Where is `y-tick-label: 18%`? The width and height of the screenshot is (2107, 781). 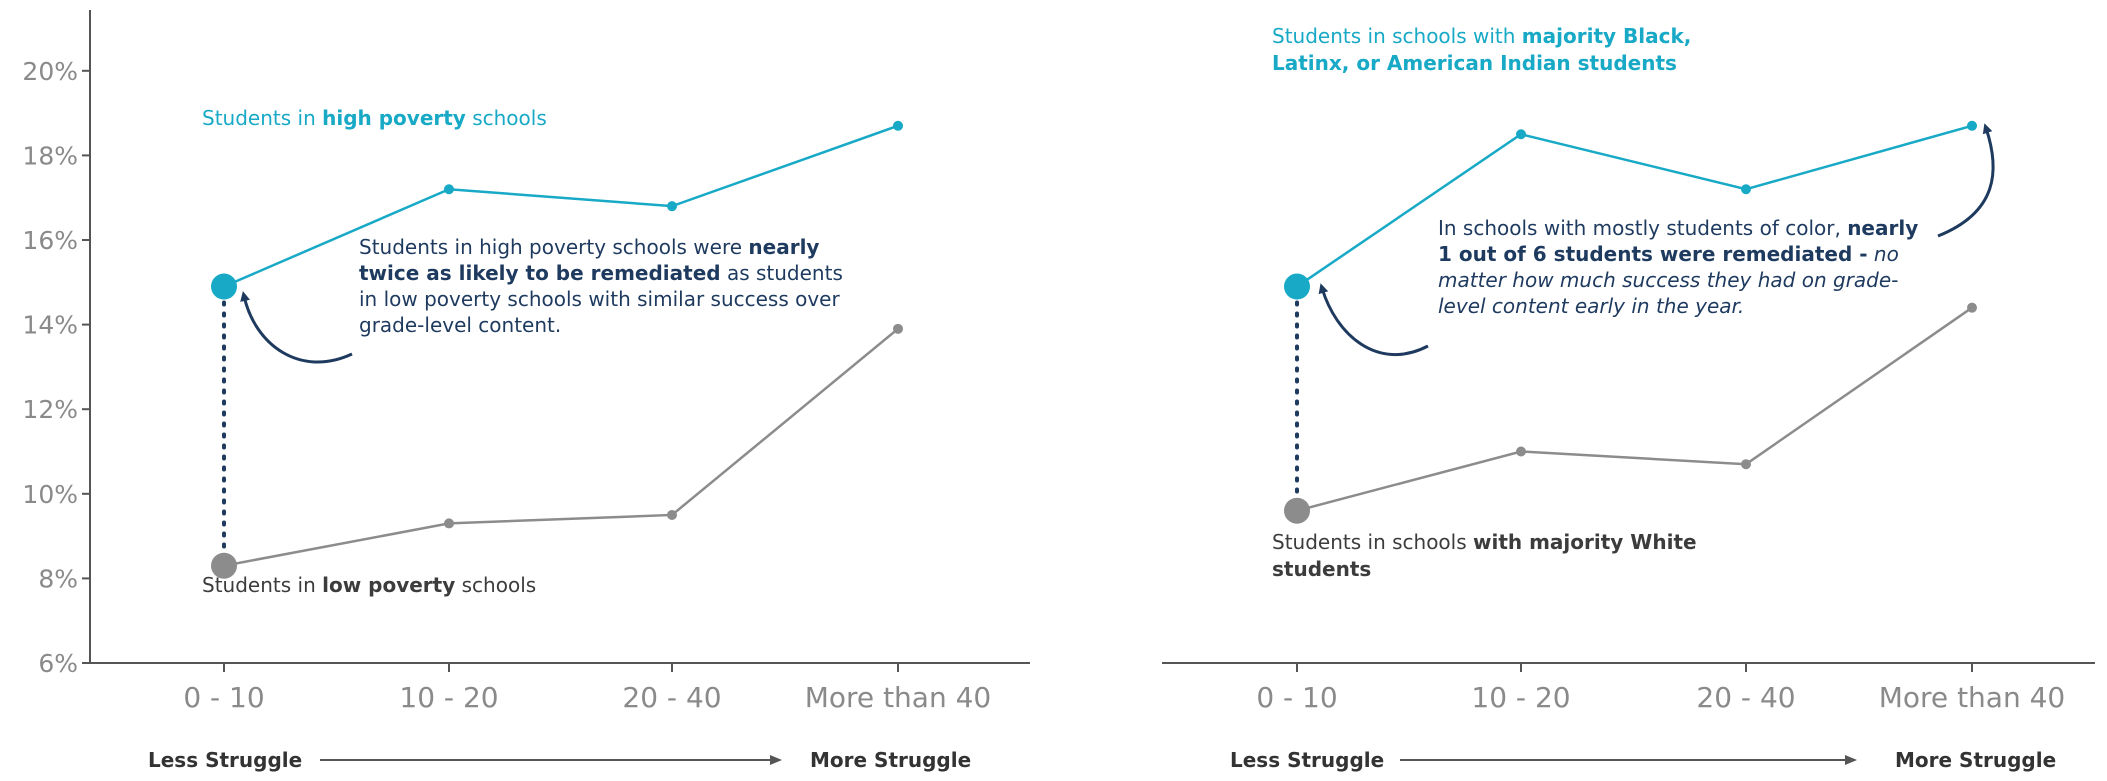 y-tick-label: 18% is located at coordinates (50, 155).